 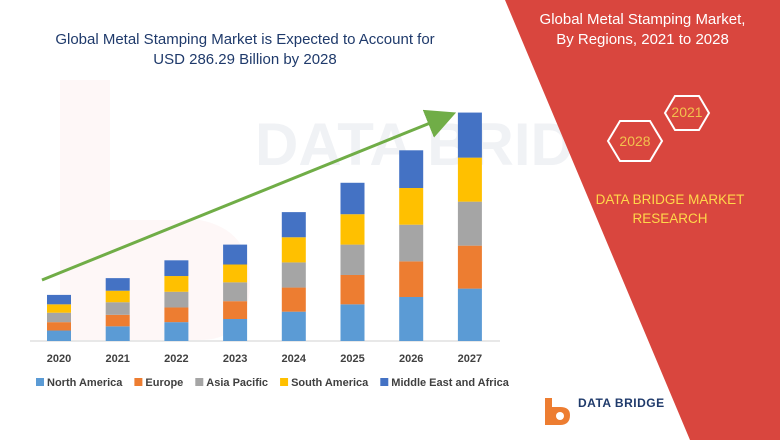 What do you see at coordinates (470, 359) in the screenshot?
I see `x-tick-label: 2027` at bounding box center [470, 359].